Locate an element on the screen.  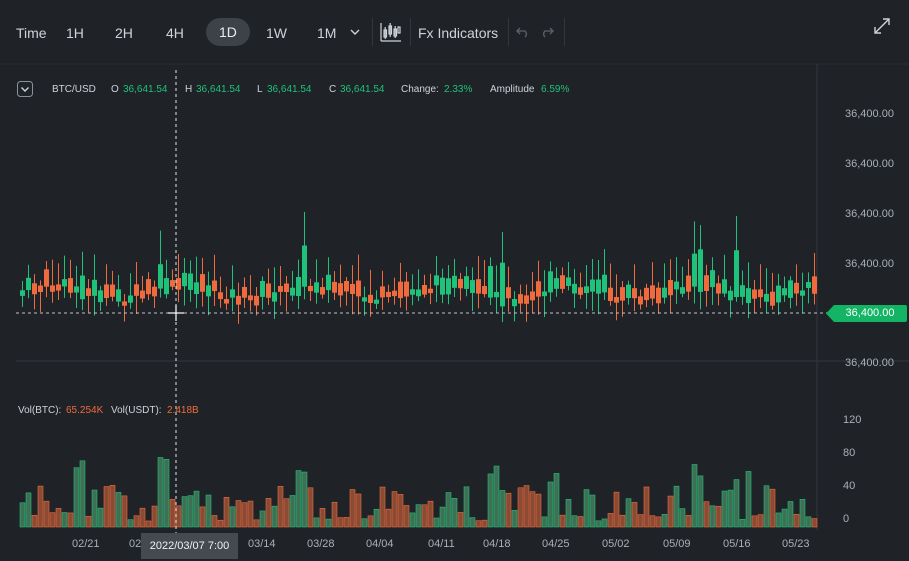
redo-icon is located at coordinates (547, 32).